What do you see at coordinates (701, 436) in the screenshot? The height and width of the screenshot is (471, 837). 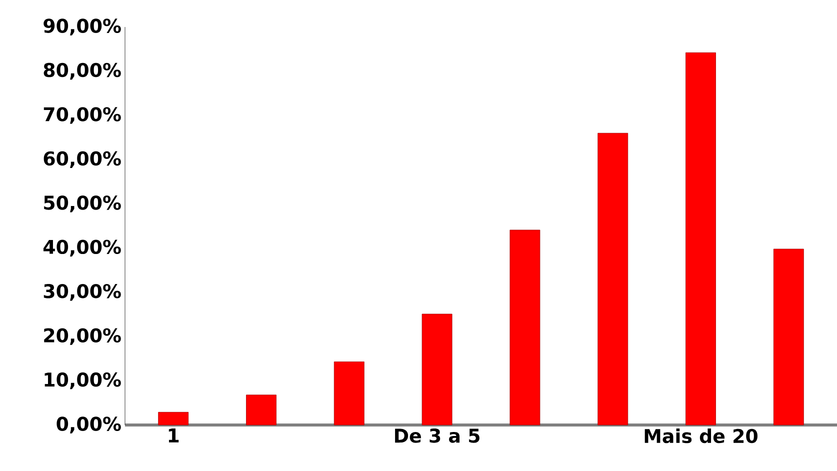 I see `x-tick-label: Mais de 20` at bounding box center [701, 436].